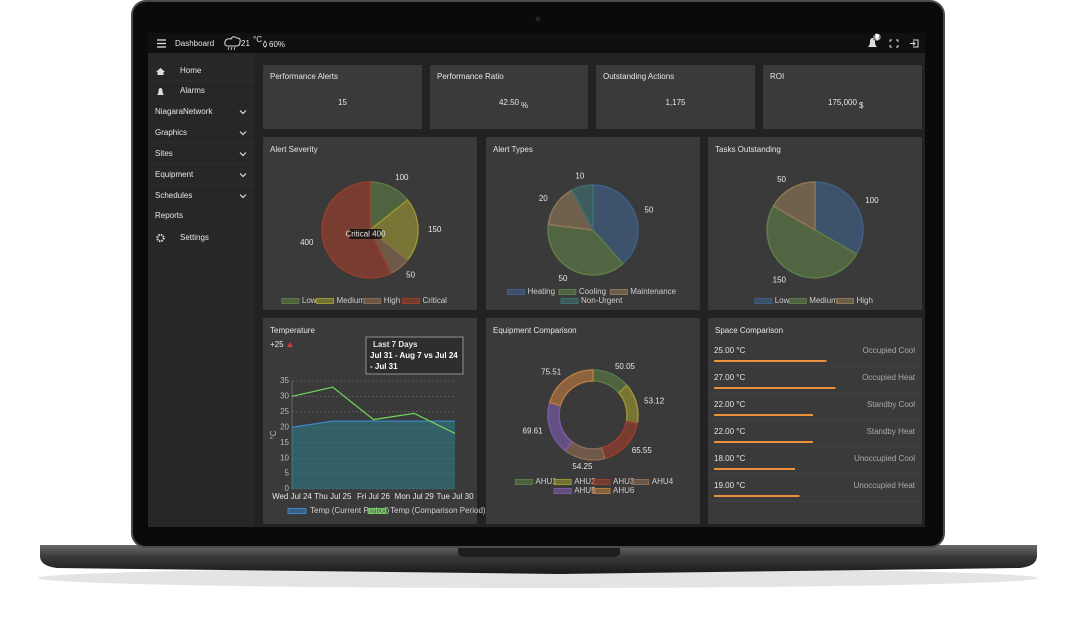  I want to click on kpi-value: 15, so click(342, 102).